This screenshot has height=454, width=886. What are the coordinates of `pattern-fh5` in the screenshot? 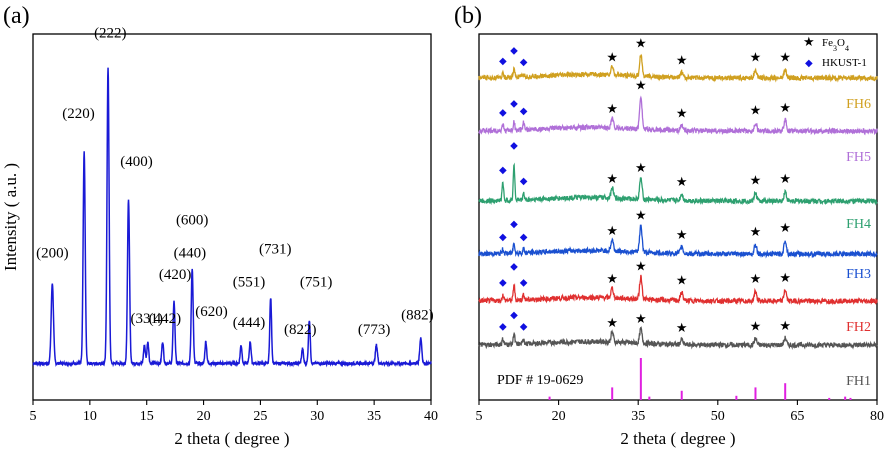 It's located at (678, 115).